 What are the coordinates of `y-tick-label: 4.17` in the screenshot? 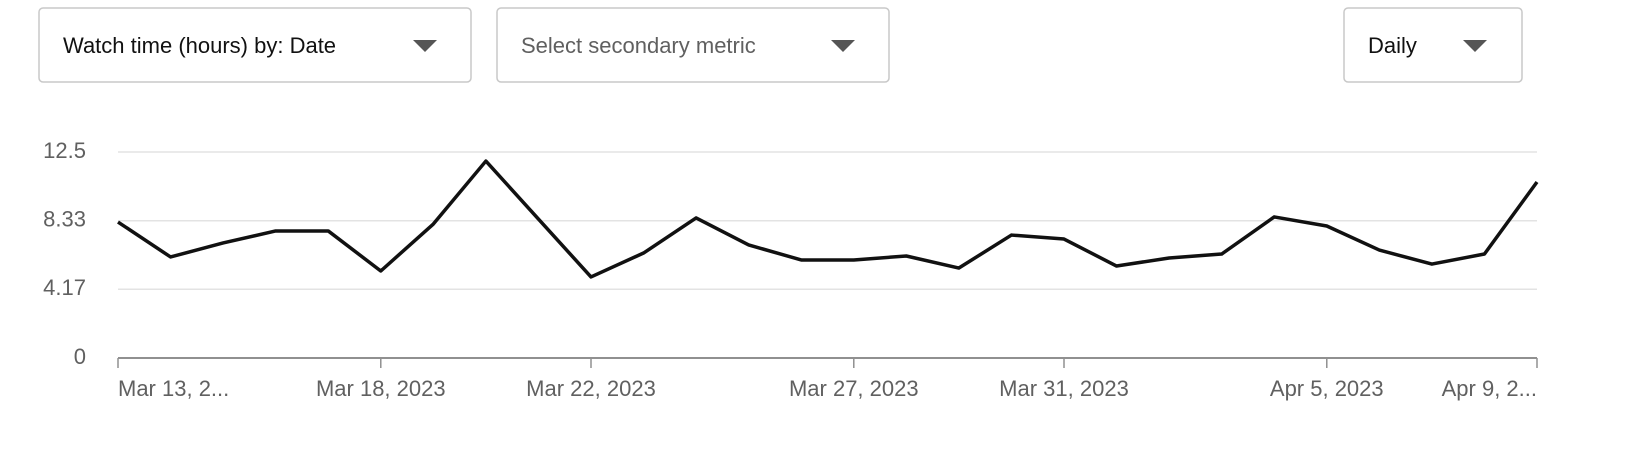 It's located at (64, 287).